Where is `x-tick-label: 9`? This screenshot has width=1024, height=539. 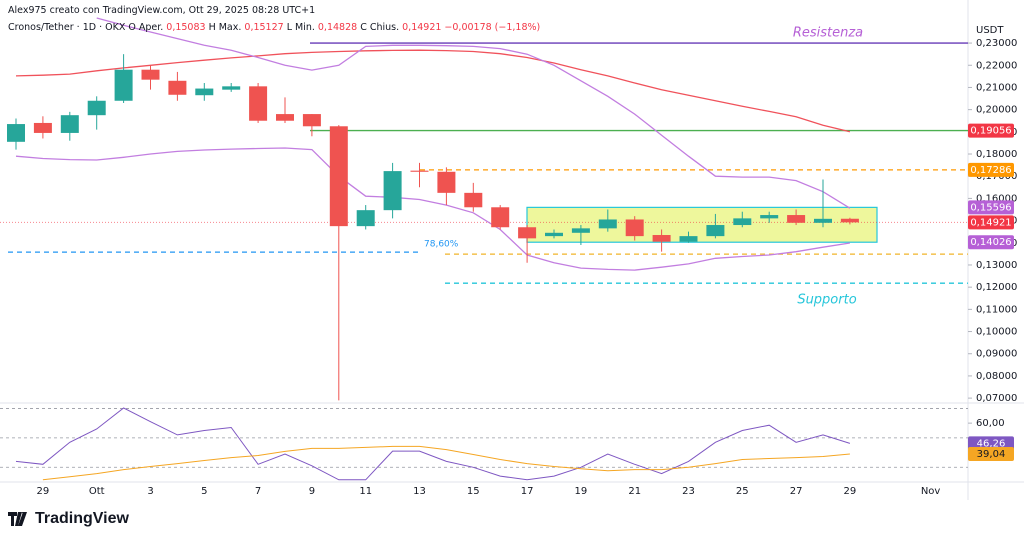
x-tick-label: 9 is located at coordinates (312, 491).